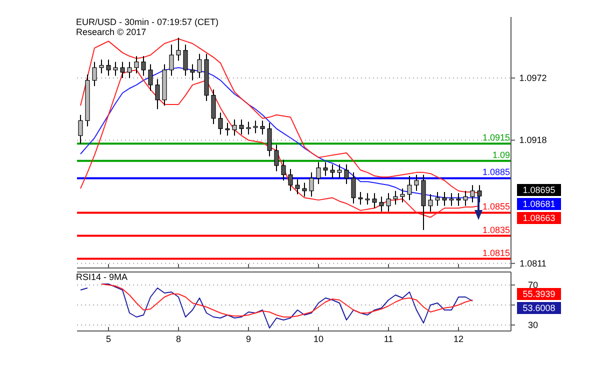  What do you see at coordinates (111, 32) in the screenshot?
I see `text: Research © 2017` at bounding box center [111, 32].